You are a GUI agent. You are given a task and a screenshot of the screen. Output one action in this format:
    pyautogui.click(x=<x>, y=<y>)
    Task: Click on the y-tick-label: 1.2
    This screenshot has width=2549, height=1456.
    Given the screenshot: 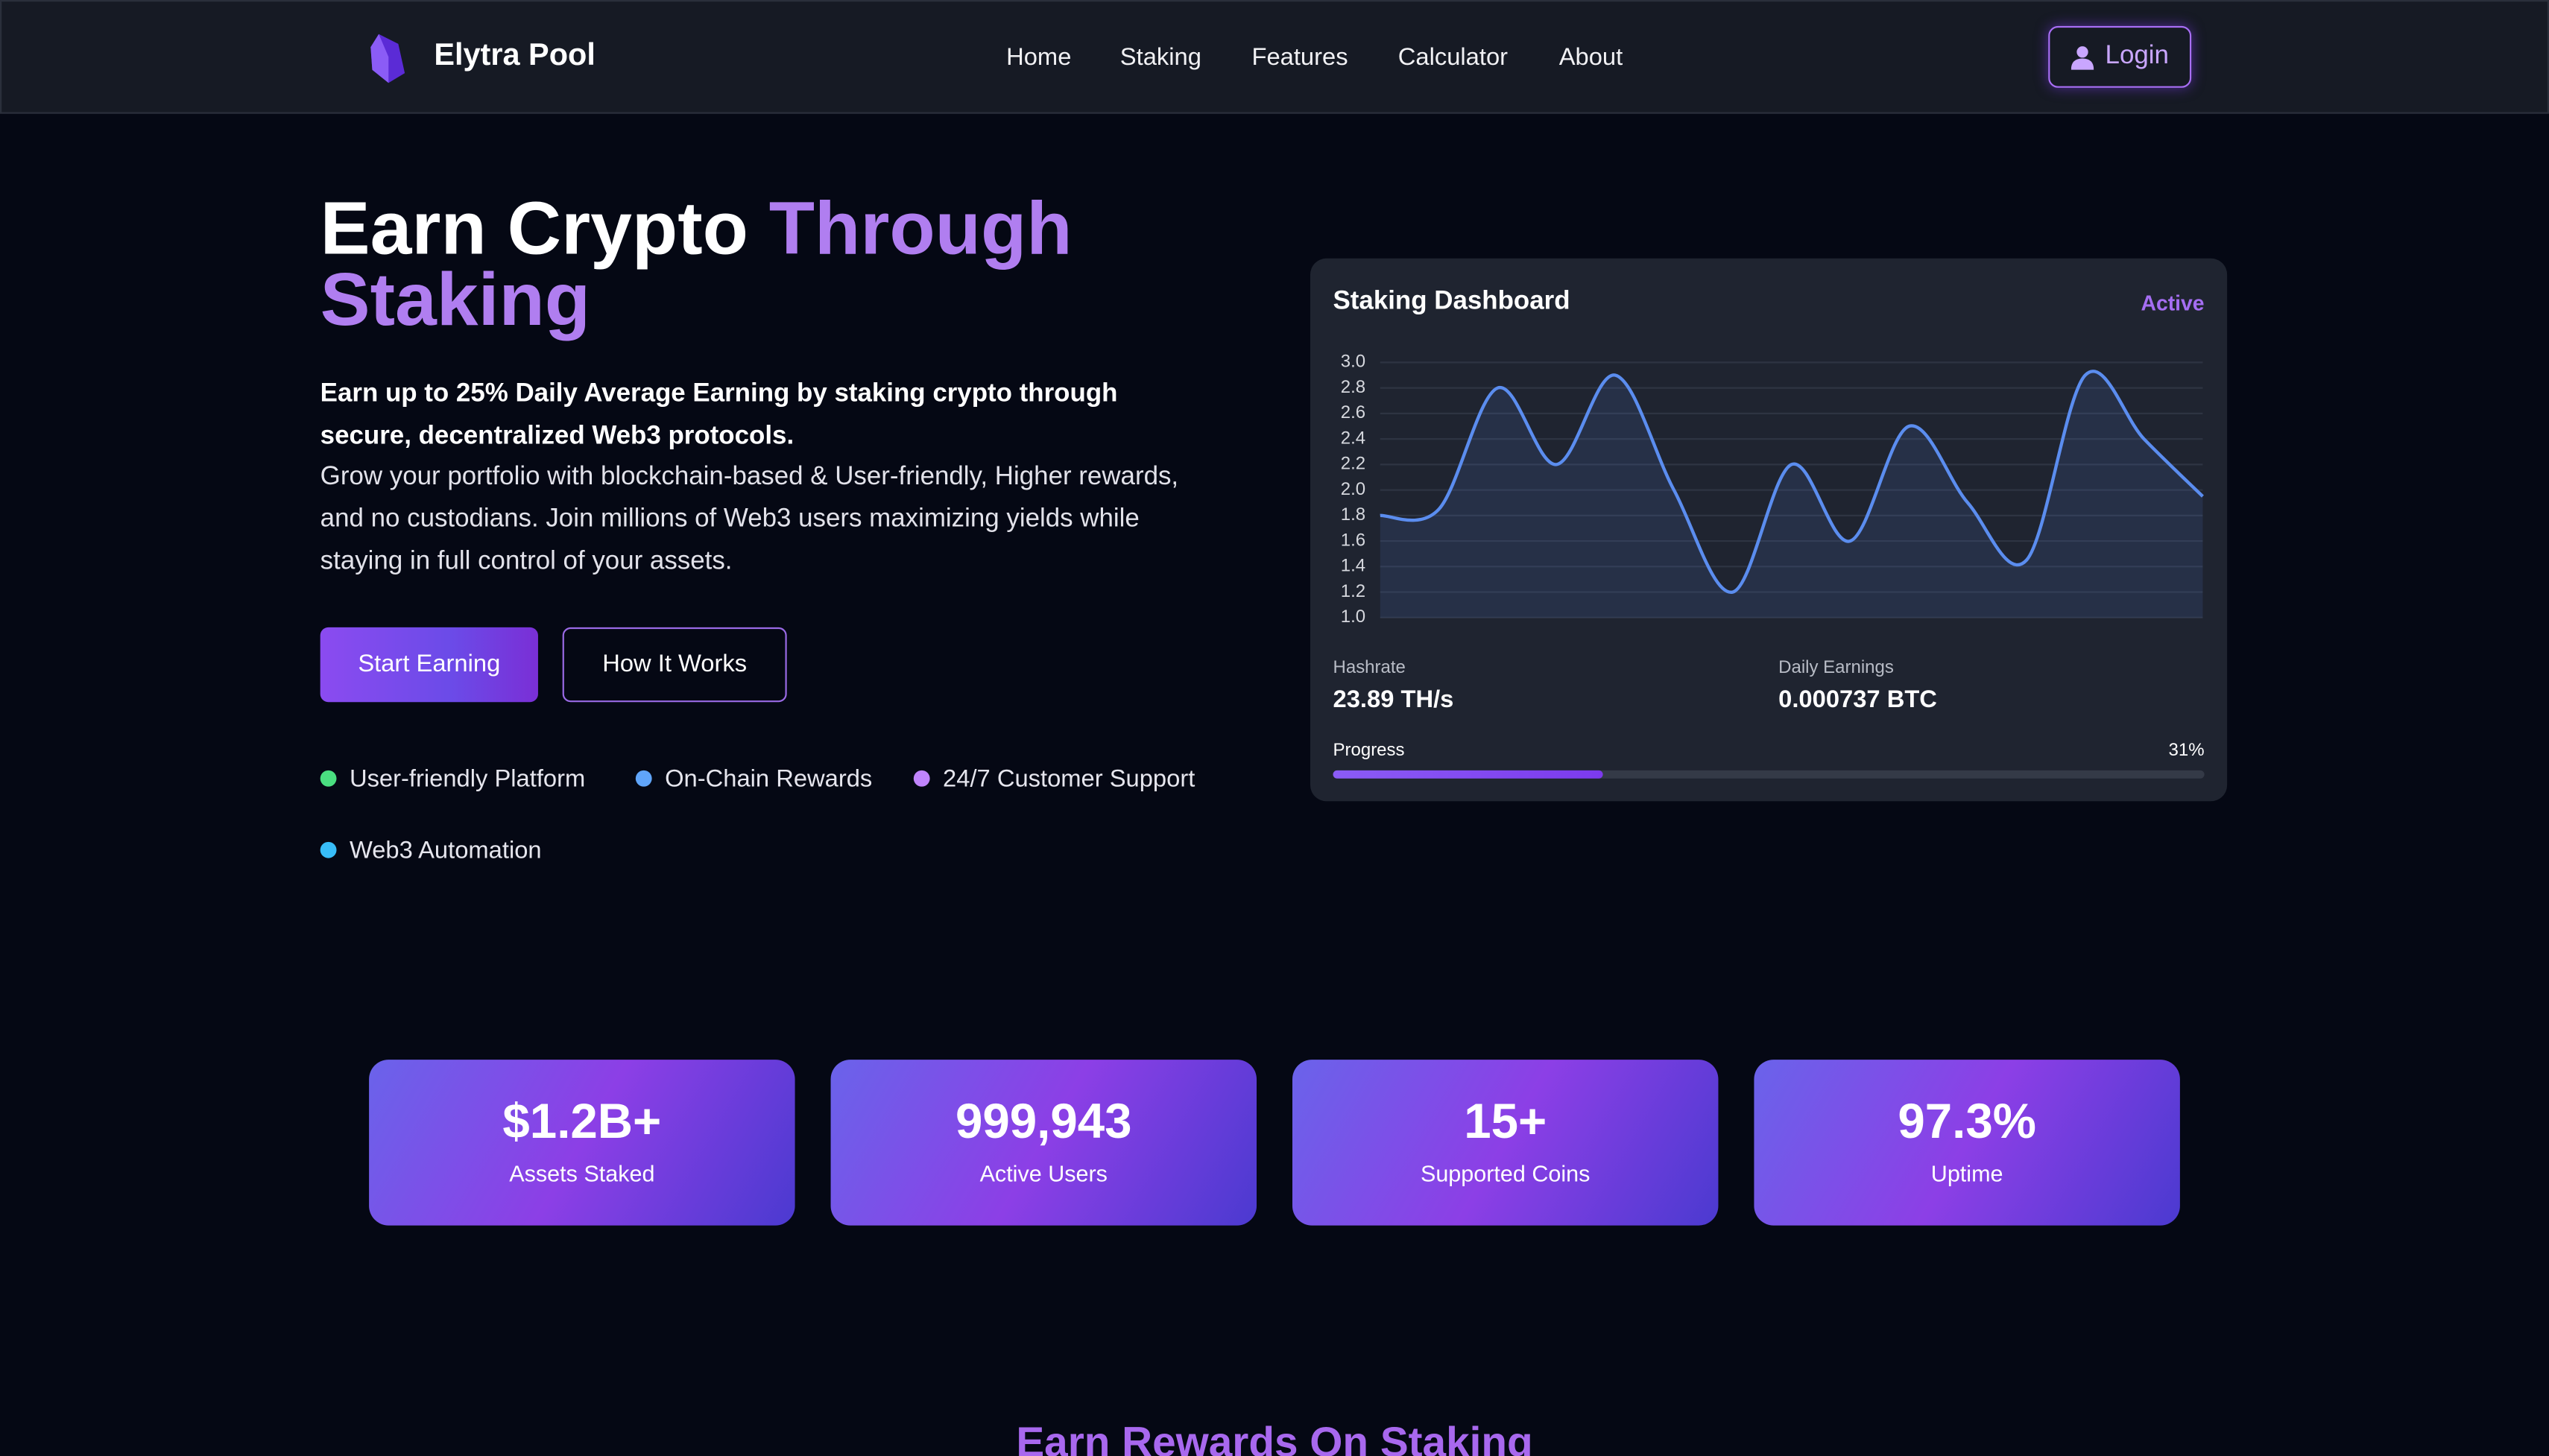 What is the action you would take?
    pyautogui.click(x=1353, y=591)
    